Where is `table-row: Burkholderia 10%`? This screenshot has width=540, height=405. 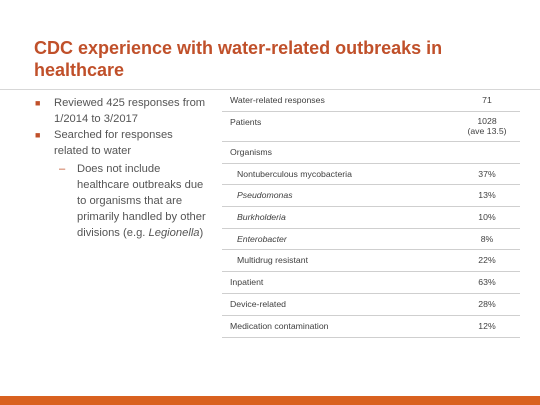 table-row: Burkholderia 10% is located at coordinates (371, 217).